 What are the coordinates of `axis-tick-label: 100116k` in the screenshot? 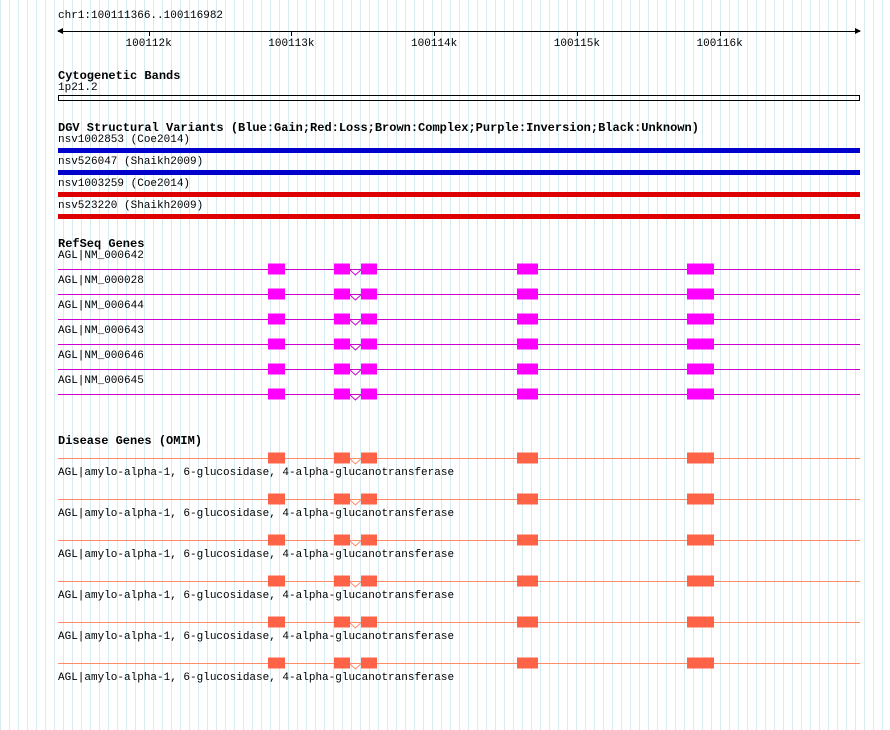 It's located at (719, 44).